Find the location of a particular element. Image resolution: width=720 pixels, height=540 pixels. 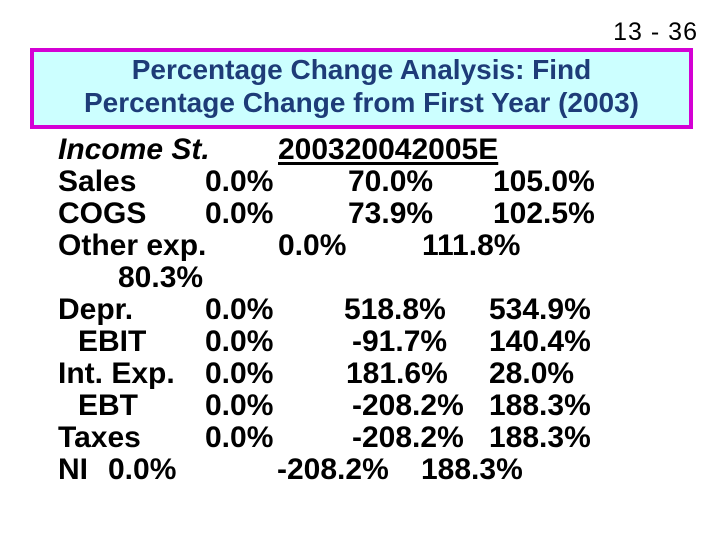

row-label: COGS is located at coordinates (102, 213).